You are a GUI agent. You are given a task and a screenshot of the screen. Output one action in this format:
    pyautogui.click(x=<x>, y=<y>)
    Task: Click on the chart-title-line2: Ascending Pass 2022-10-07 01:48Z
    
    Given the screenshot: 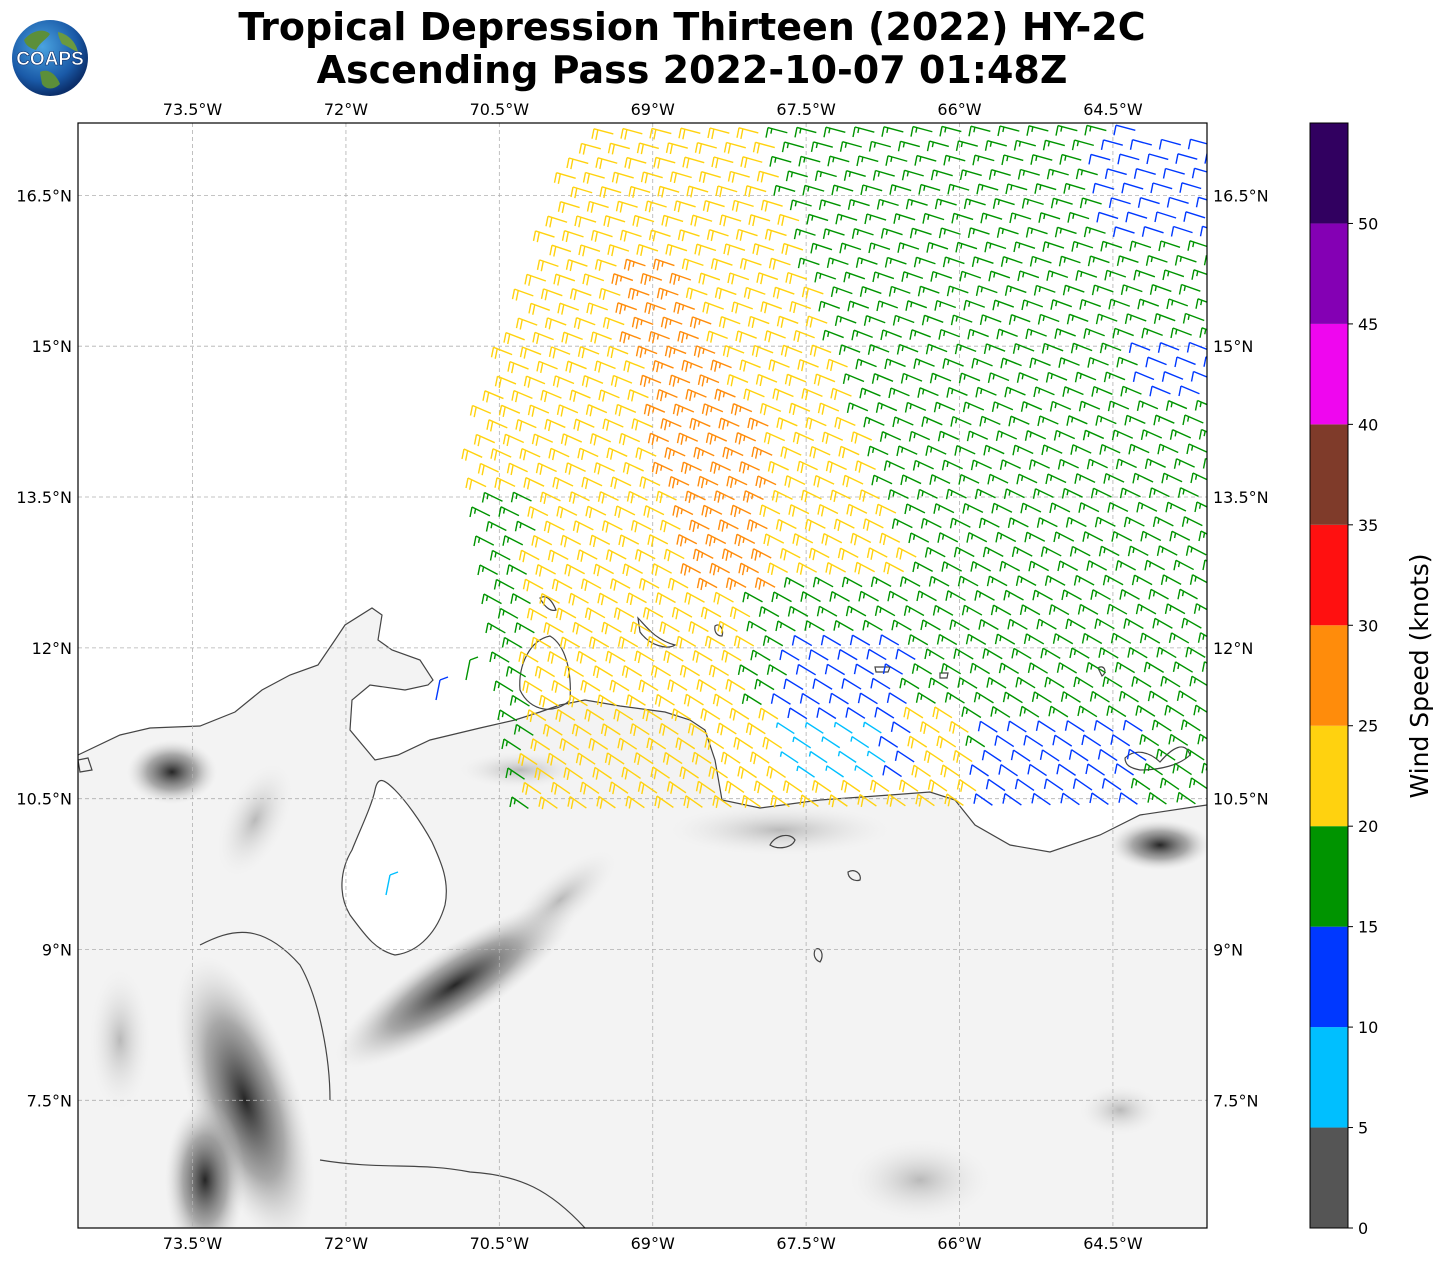 What is the action you would take?
    pyautogui.click(x=692, y=70)
    